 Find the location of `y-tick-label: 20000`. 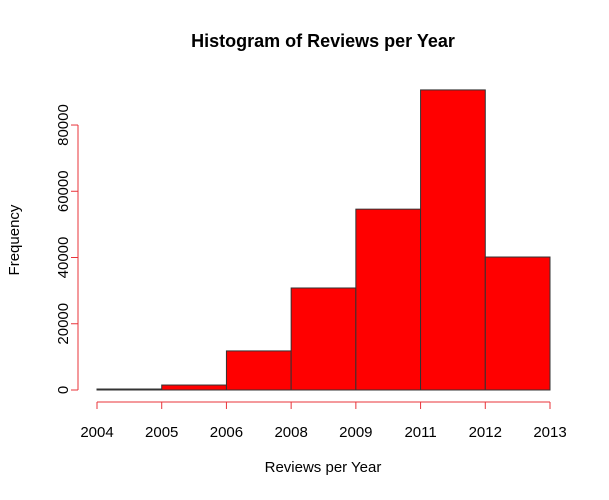

y-tick-label: 20000 is located at coordinates (63, 324).